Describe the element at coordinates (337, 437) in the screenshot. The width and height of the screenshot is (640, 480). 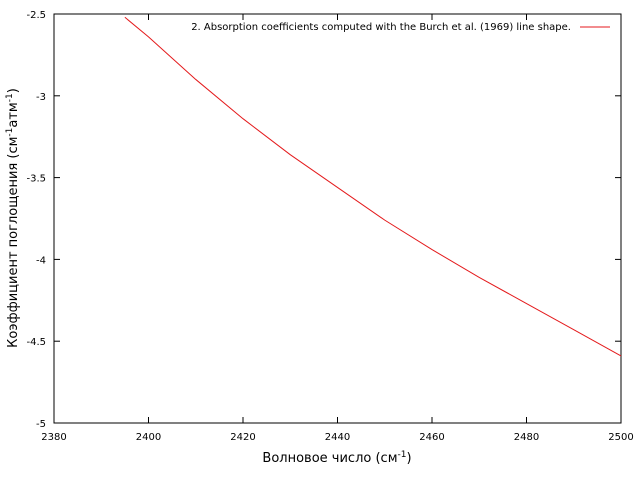
I see `x-tick-label: 2440` at that location.